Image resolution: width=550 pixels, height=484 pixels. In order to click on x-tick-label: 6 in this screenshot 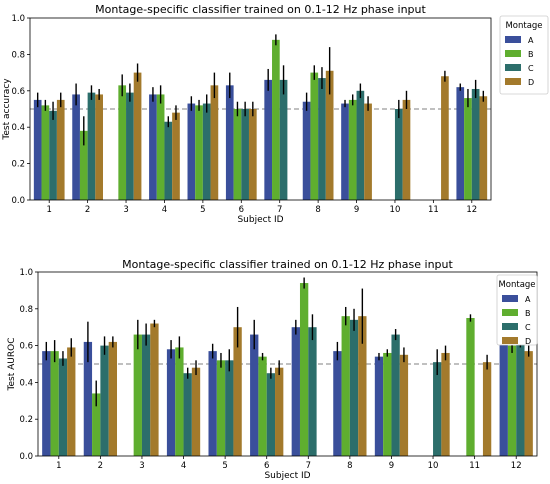, I will do `click(266, 466)`.